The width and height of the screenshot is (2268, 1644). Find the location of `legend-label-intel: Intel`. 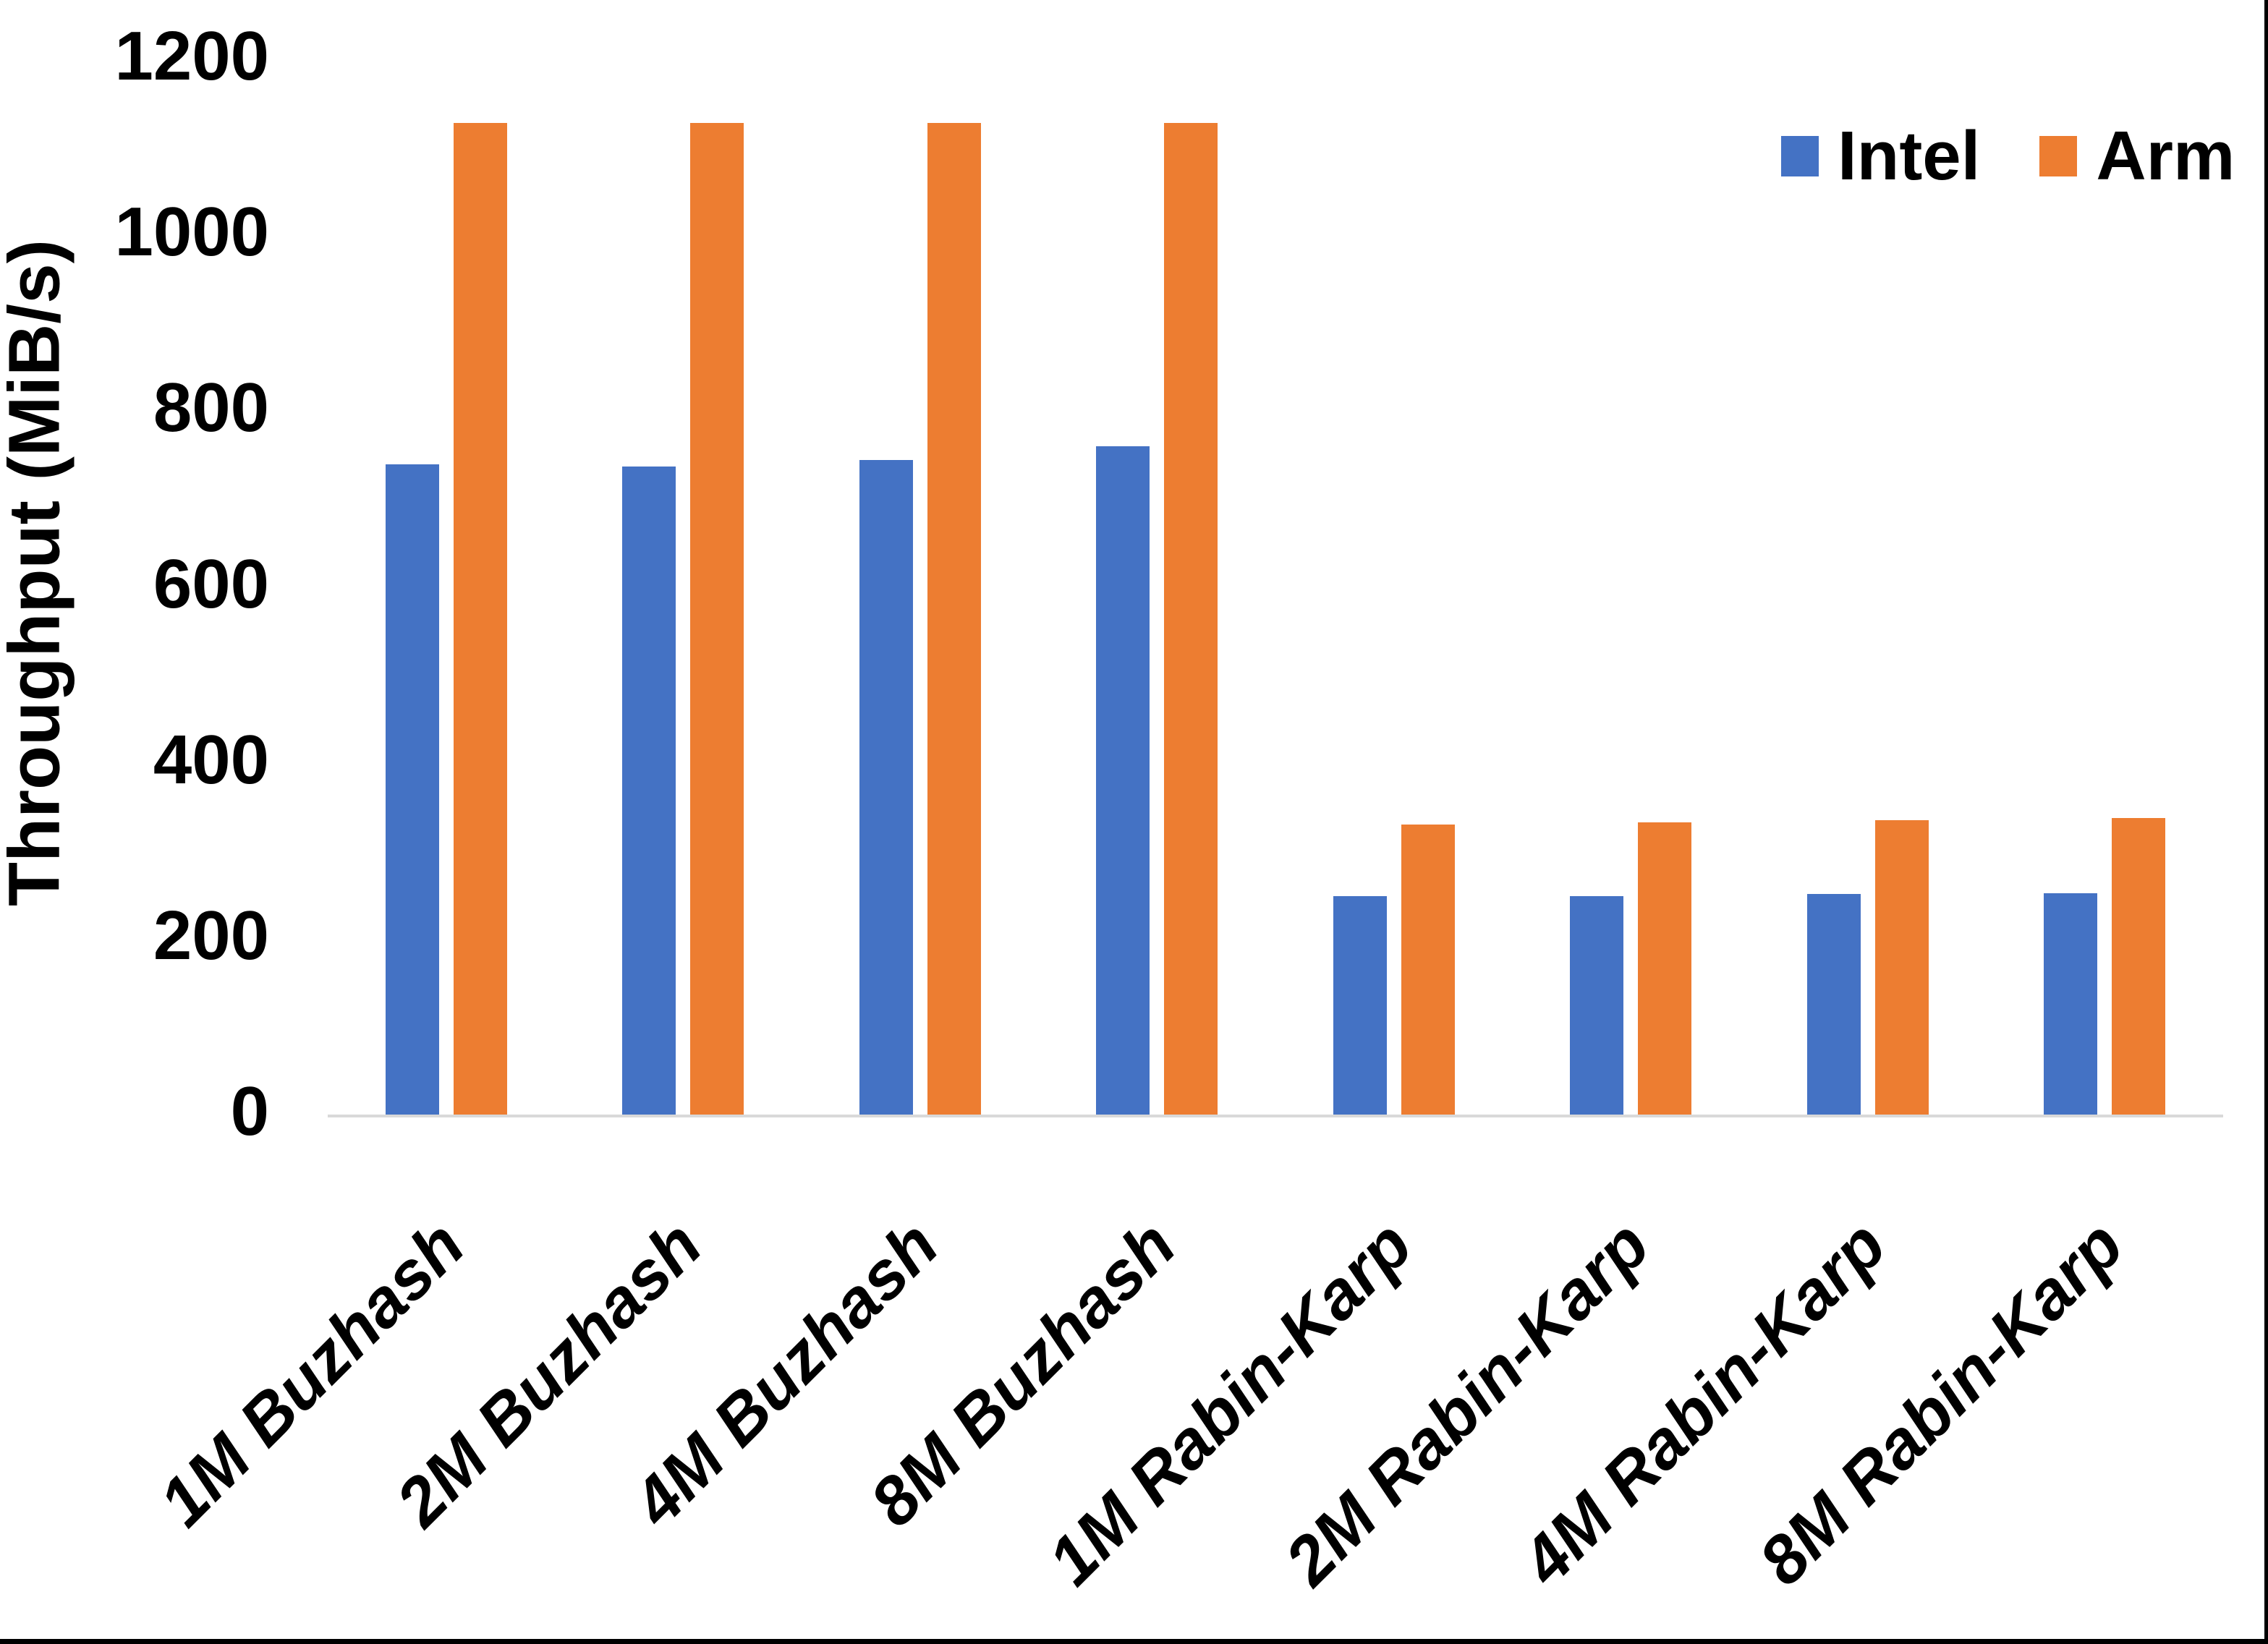

legend-label-intel: Intel is located at coordinates (1909, 156).